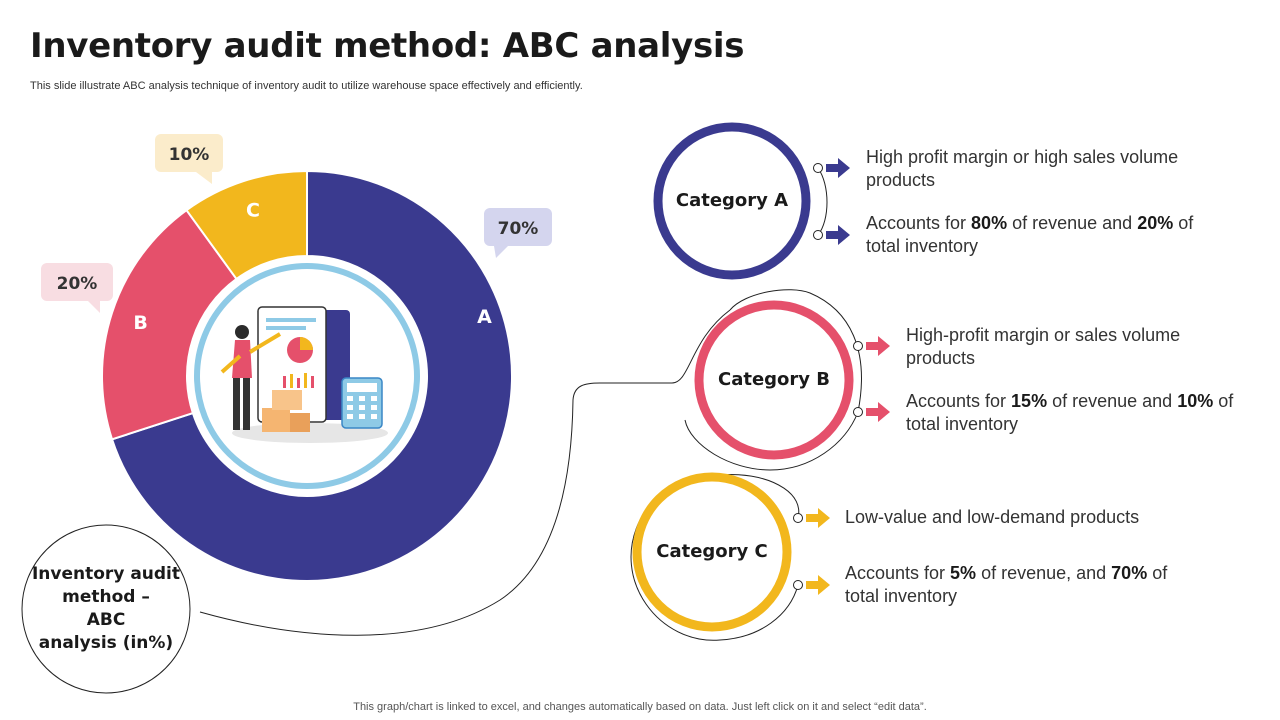  I want to click on connector-line-b, so click(795, 351).